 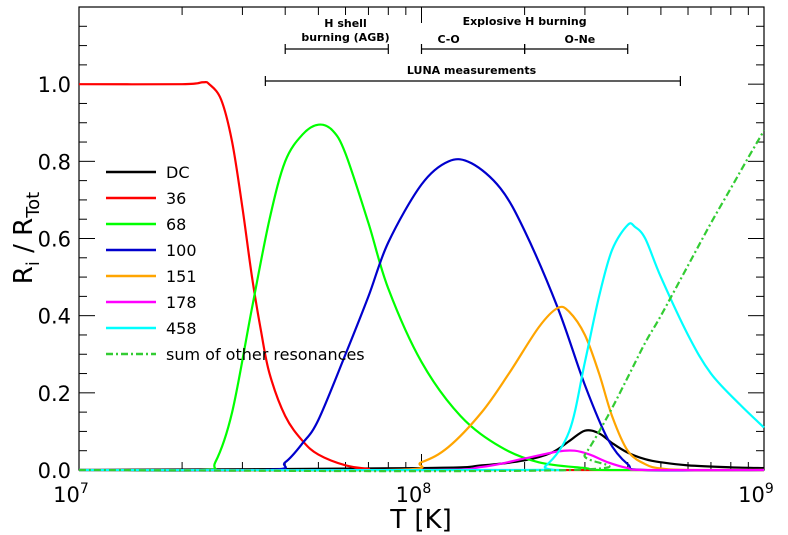 I want to click on x-tick-label: 10⁷, so click(x=71, y=494).